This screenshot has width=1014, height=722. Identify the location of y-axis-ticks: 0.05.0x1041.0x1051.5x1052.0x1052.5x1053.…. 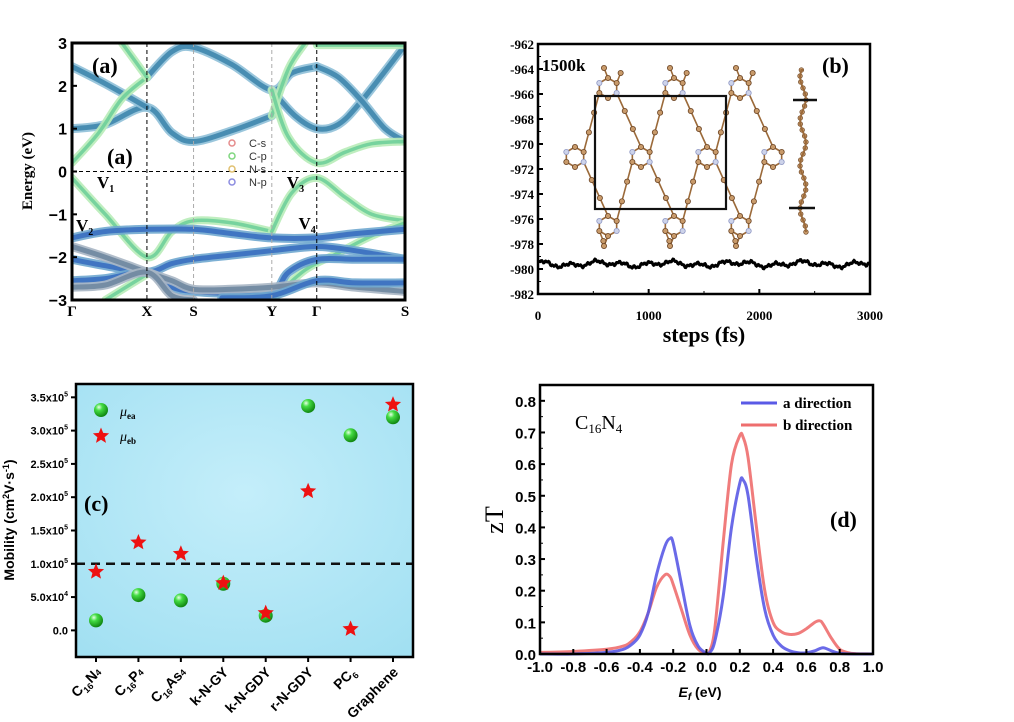
(53, 514).